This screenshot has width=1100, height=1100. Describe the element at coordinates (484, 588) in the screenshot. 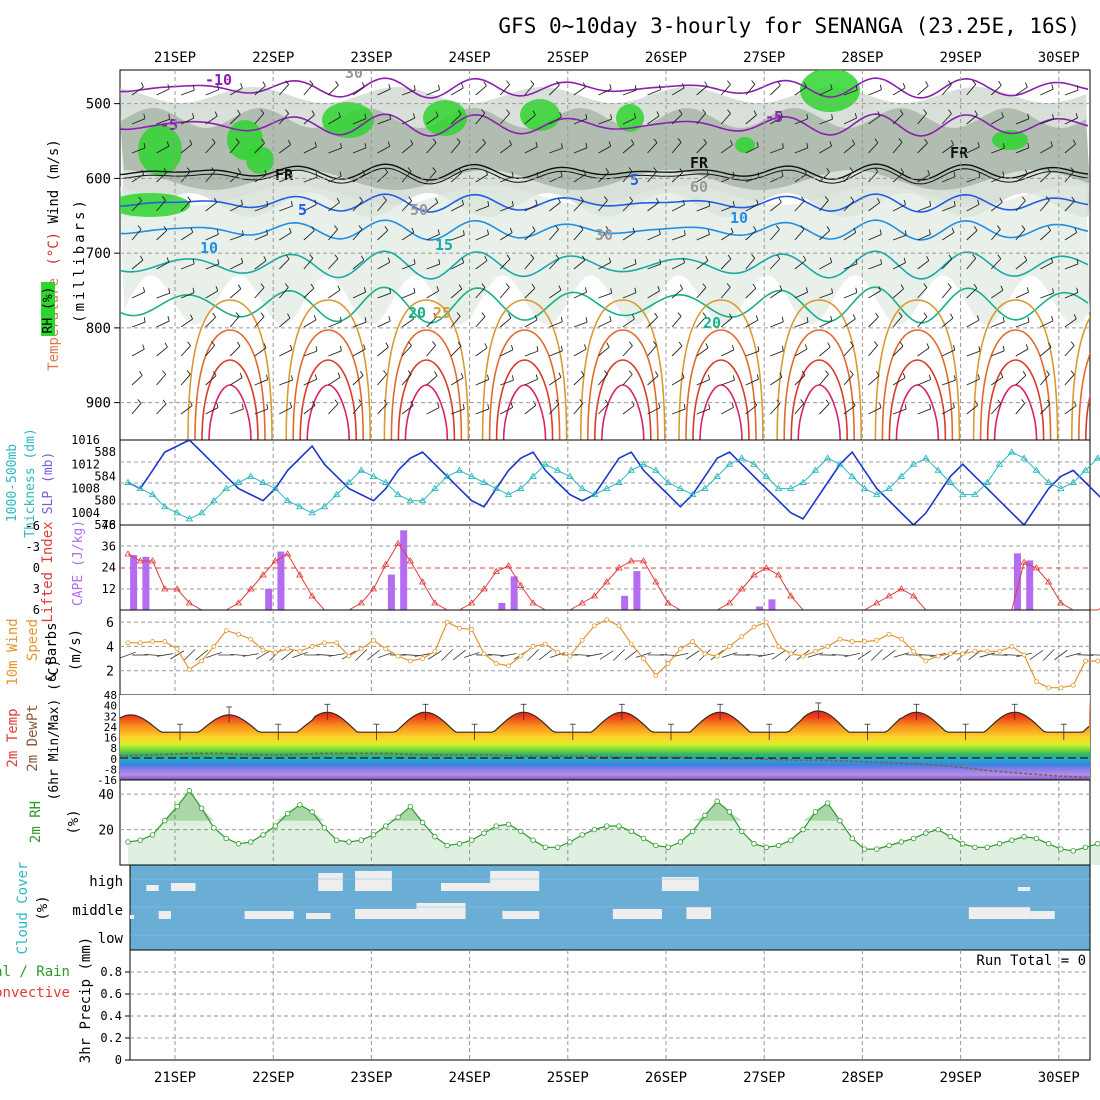

I see `lifted-index-marker` at that location.